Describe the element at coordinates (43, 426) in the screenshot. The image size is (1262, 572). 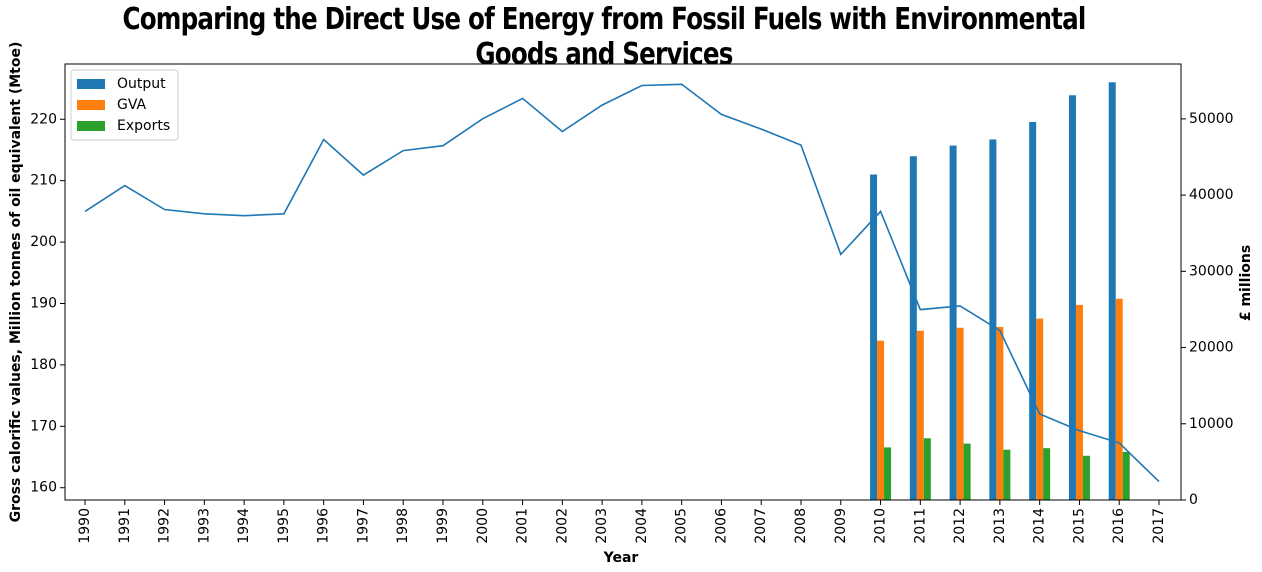
I see `y-left-tick-label-170: 170` at that location.